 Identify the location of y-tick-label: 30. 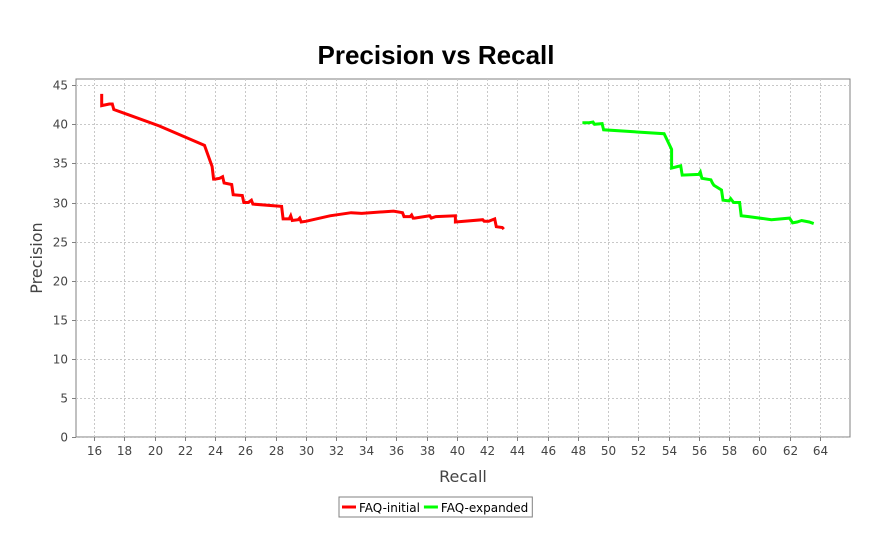
(60, 204).